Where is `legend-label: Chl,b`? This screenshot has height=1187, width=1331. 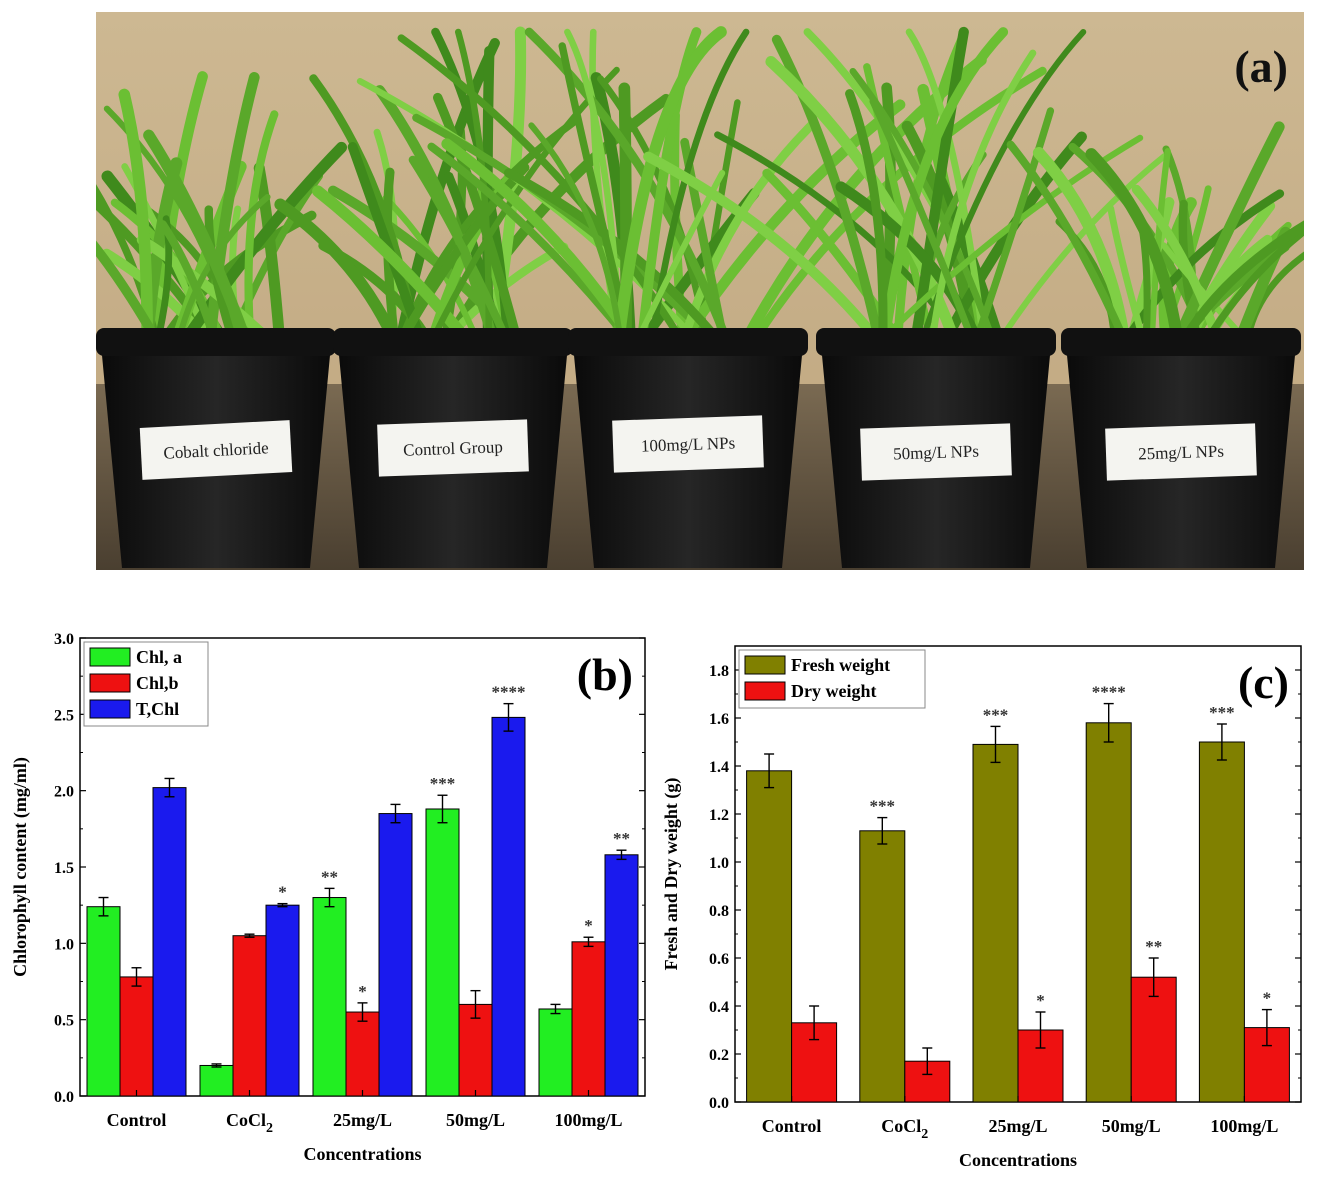
legend-label: Chl,b is located at coordinates (157, 683).